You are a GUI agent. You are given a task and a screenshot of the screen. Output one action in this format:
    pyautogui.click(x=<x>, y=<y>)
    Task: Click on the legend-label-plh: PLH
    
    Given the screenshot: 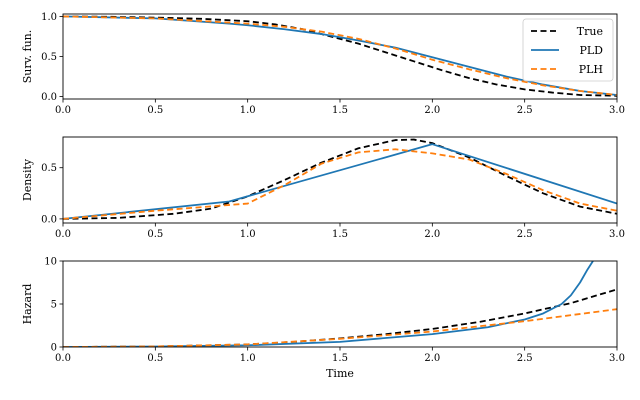 What is the action you would take?
    pyautogui.click(x=591, y=69)
    